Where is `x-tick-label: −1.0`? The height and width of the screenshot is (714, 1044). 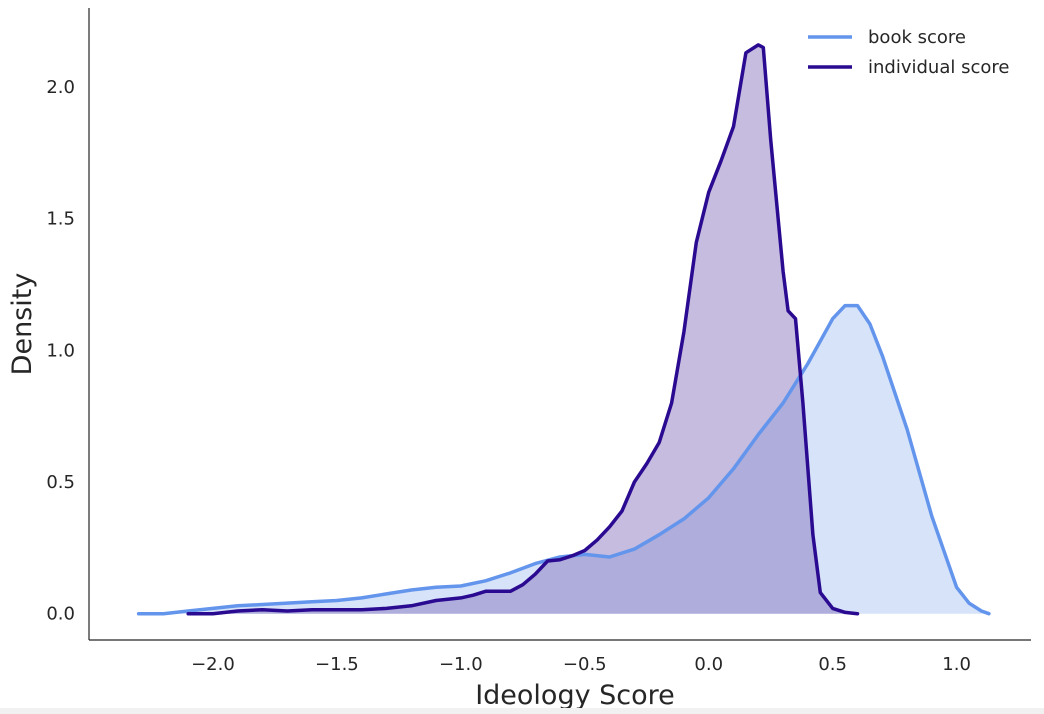
x-tick-label: −1.0 is located at coordinates (461, 664).